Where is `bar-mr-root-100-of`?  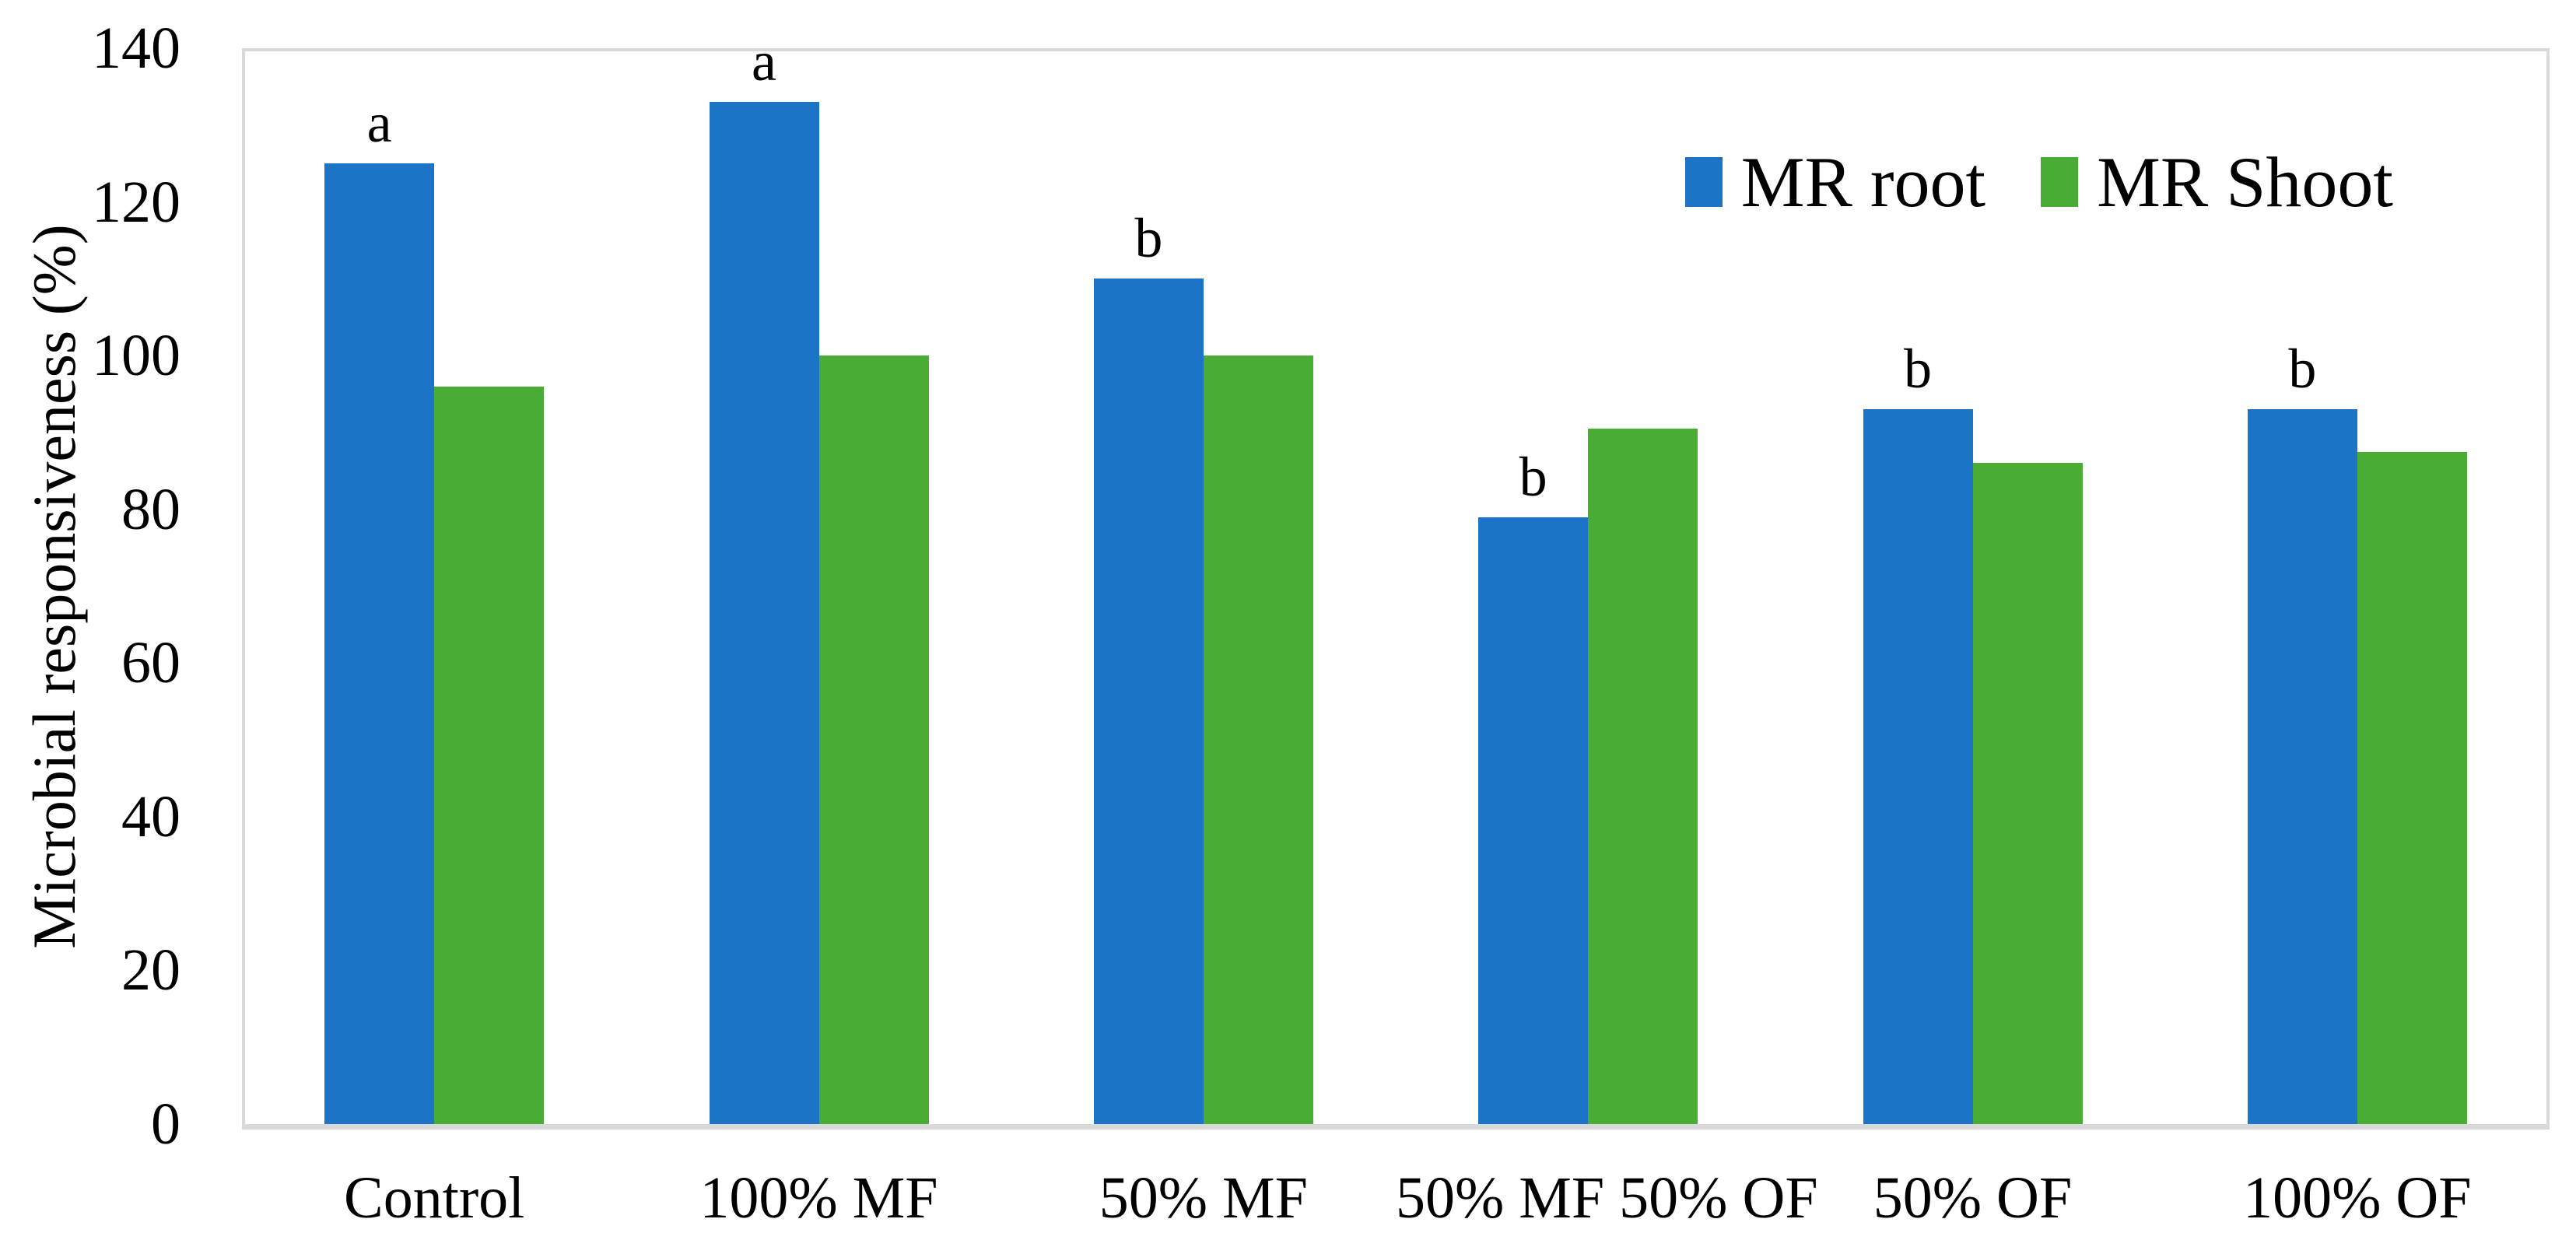
bar-mr-root-100-of is located at coordinates (2302, 766).